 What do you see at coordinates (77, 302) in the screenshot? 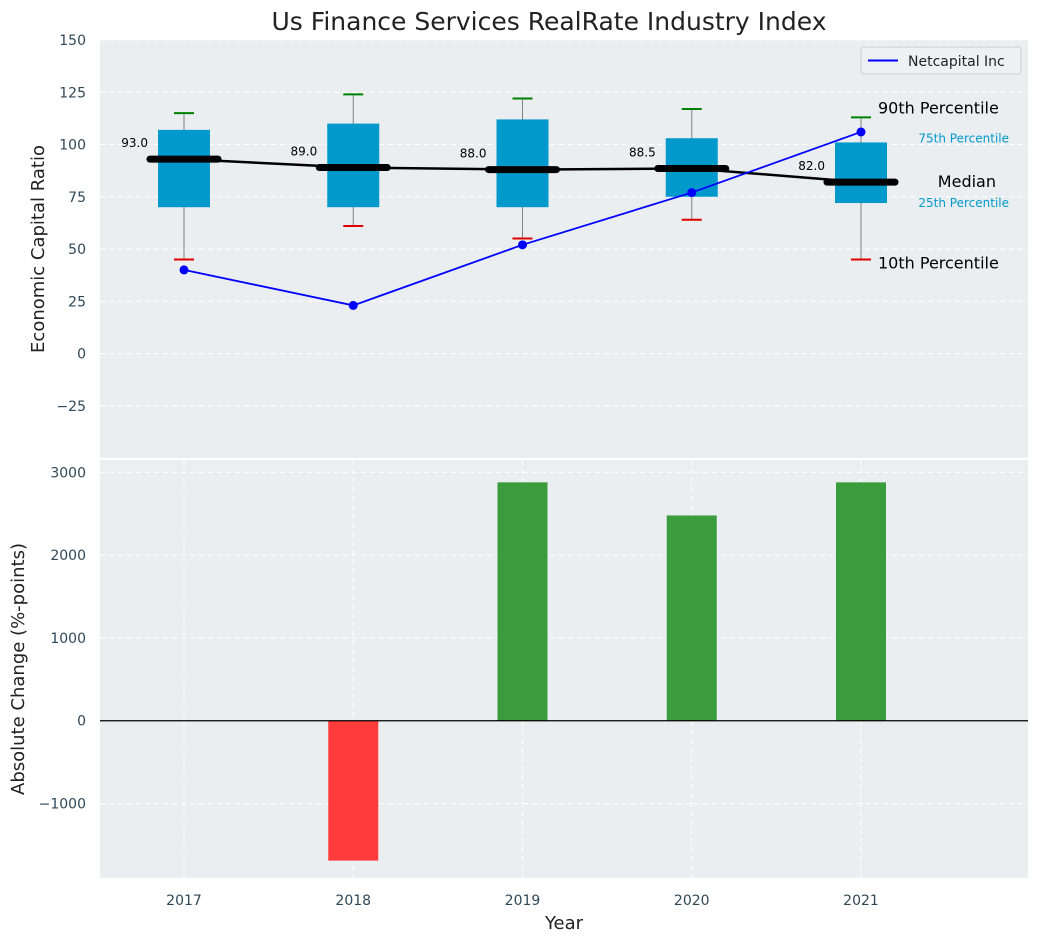
I see `top-y-tick-label: 25` at bounding box center [77, 302].